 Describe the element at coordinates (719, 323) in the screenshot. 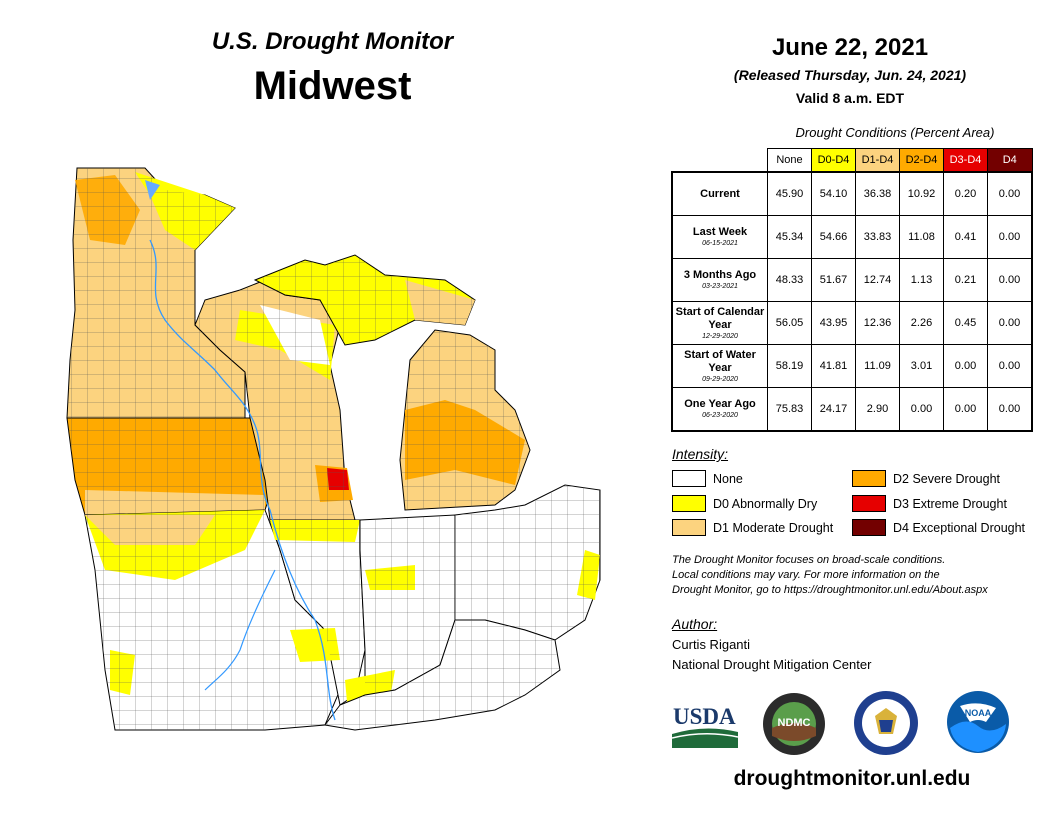

I see `row-label: Start of Calendar Year 12-29-2020` at that location.